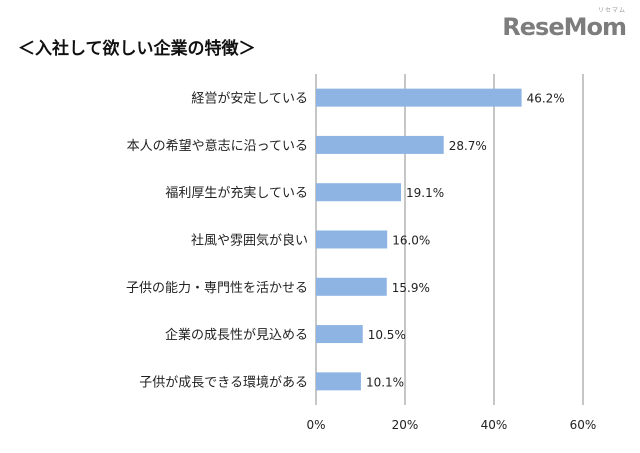 This screenshot has width=640, height=453. Describe the element at coordinates (387, 335) in the screenshot. I see `value-label: 10.5%` at that location.